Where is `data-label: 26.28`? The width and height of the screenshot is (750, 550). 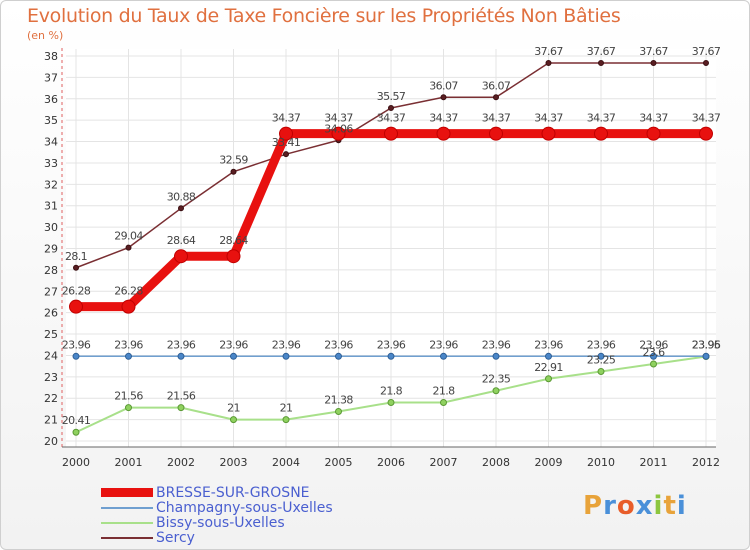
data-label: 26.28 is located at coordinates (76, 291).